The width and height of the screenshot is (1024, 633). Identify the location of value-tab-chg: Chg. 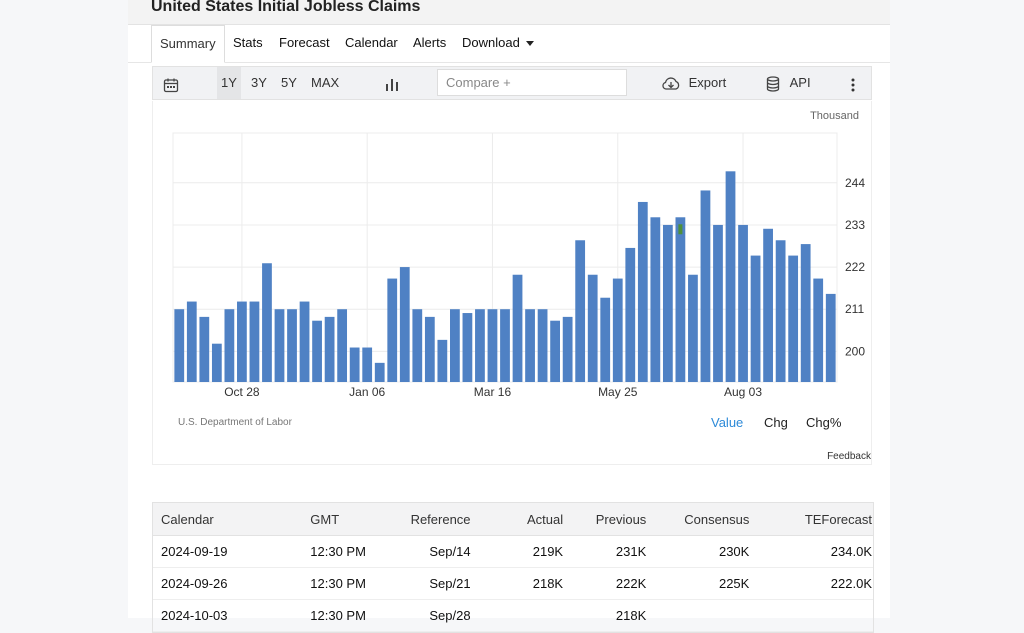
(776, 422).